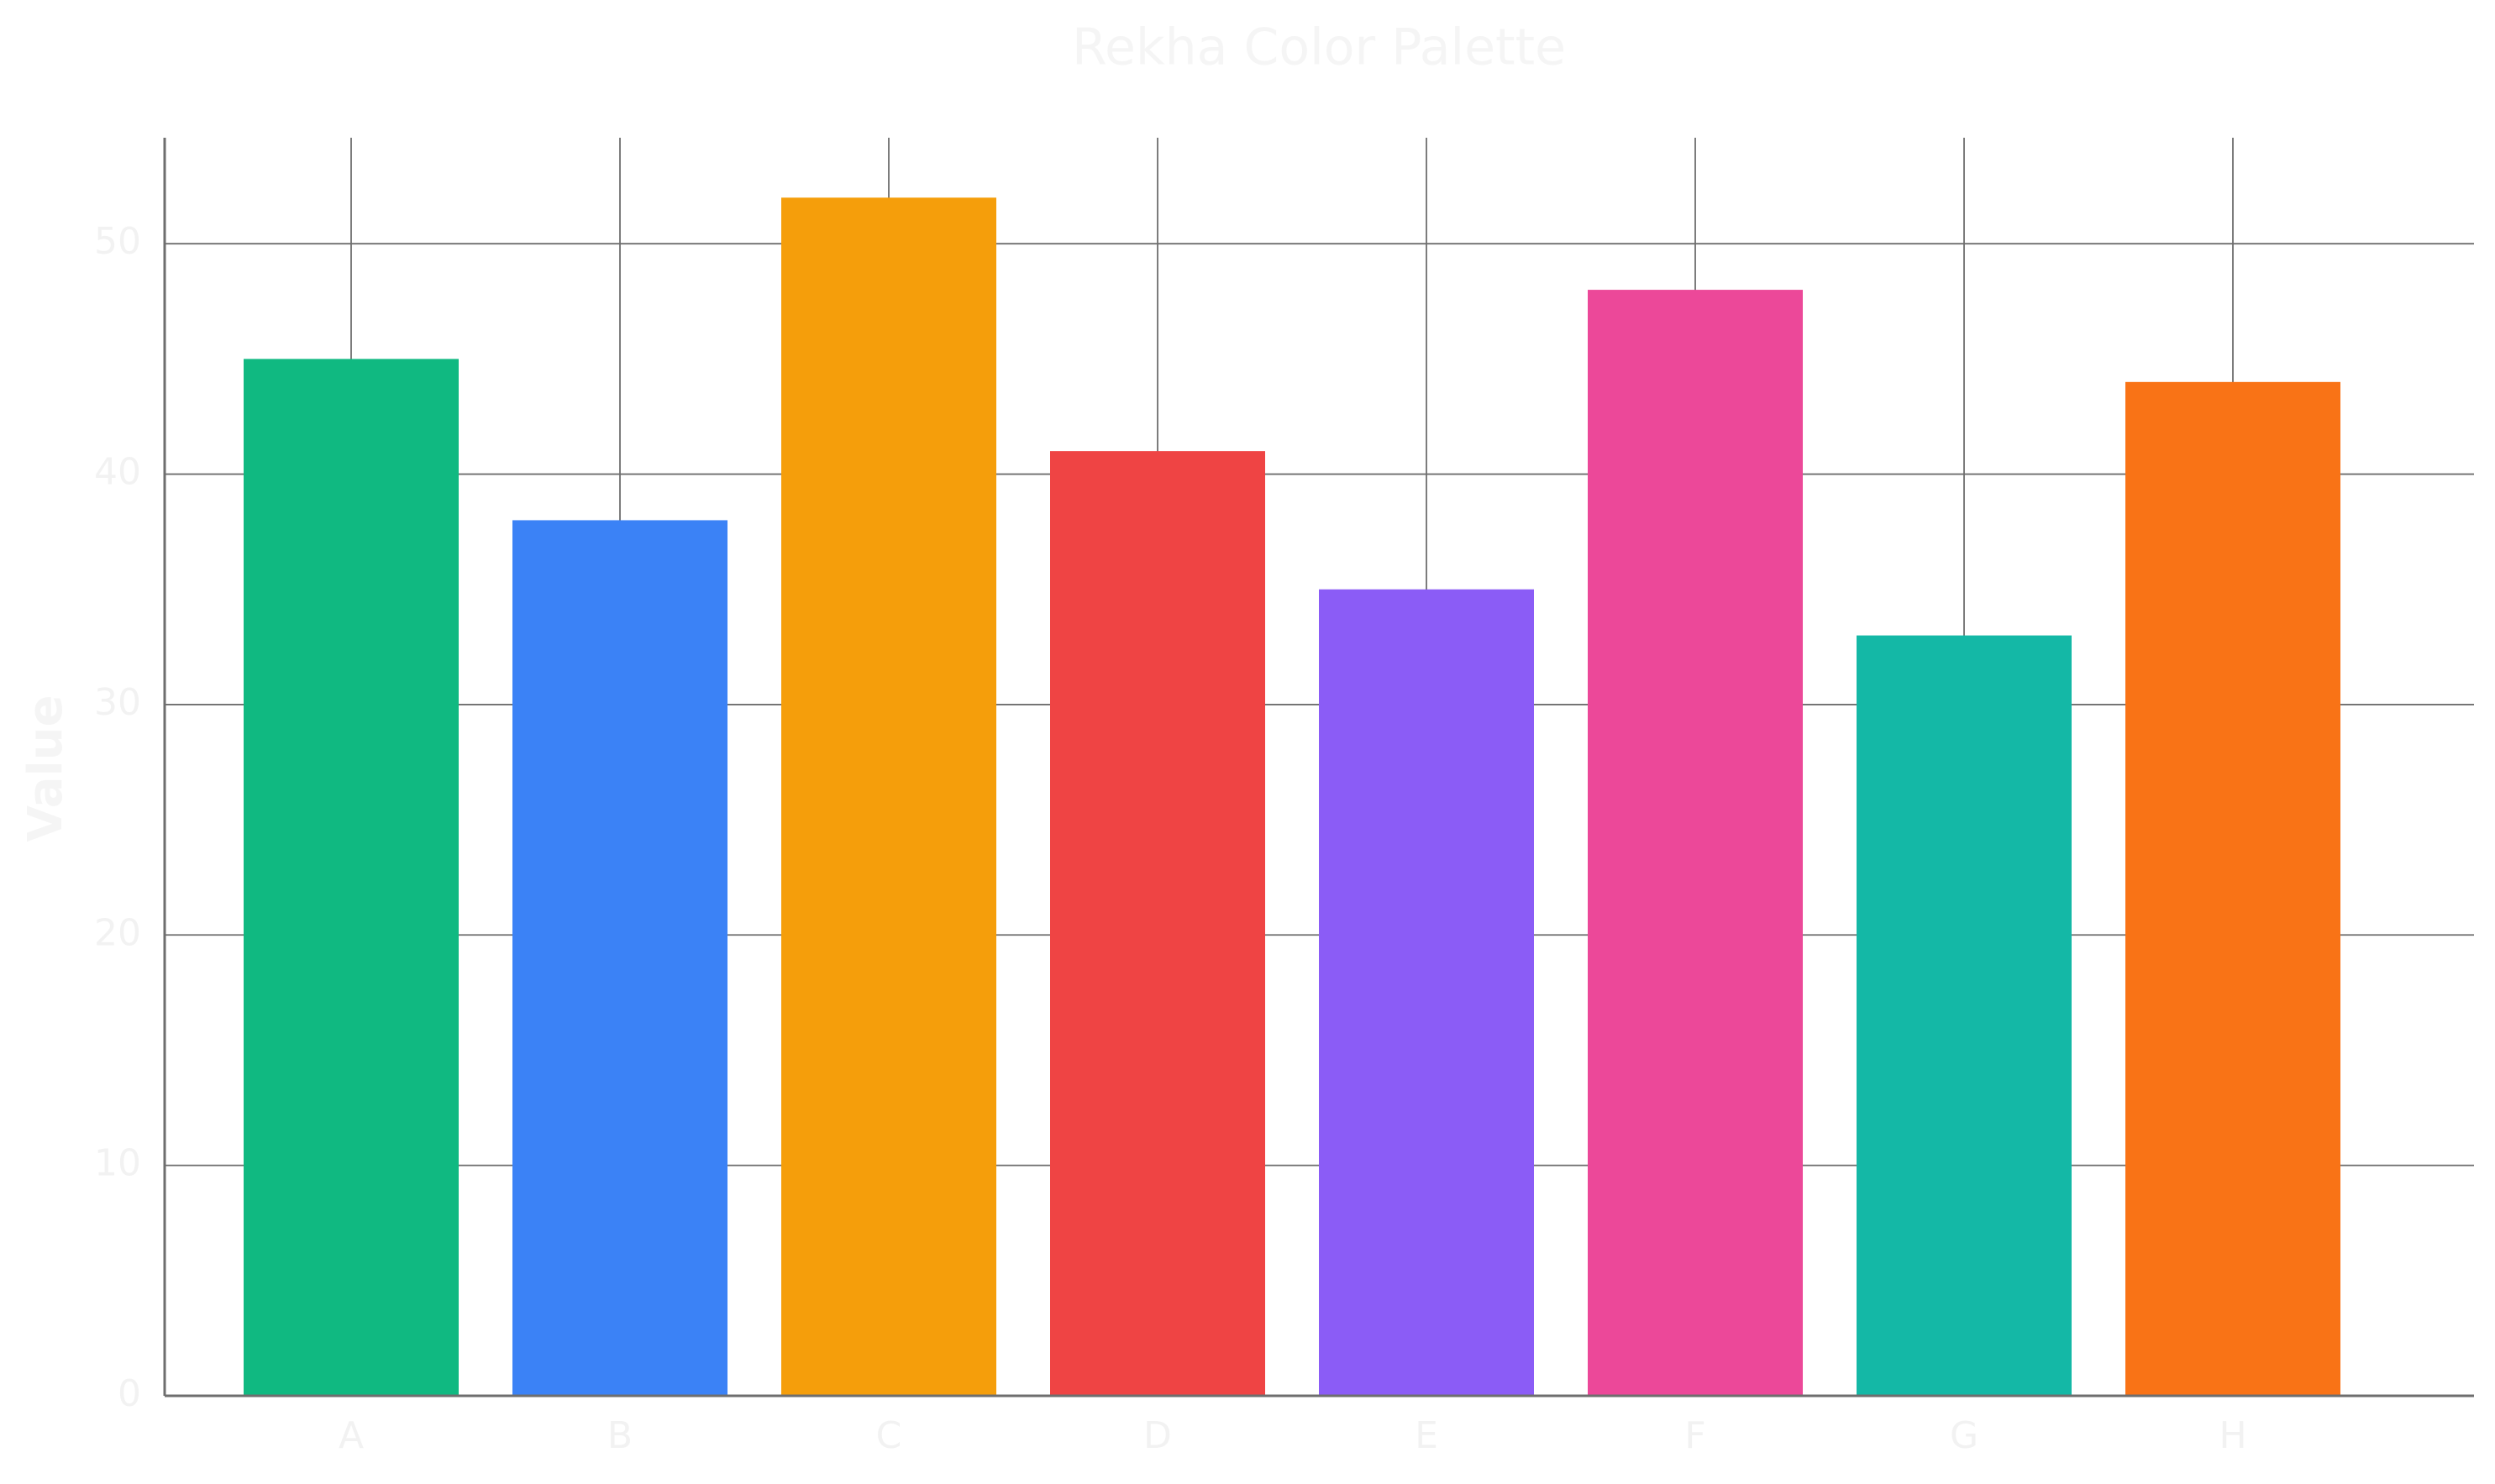  Describe the element at coordinates (118, 703) in the screenshot. I see `y-tick-label: 30` at that location.